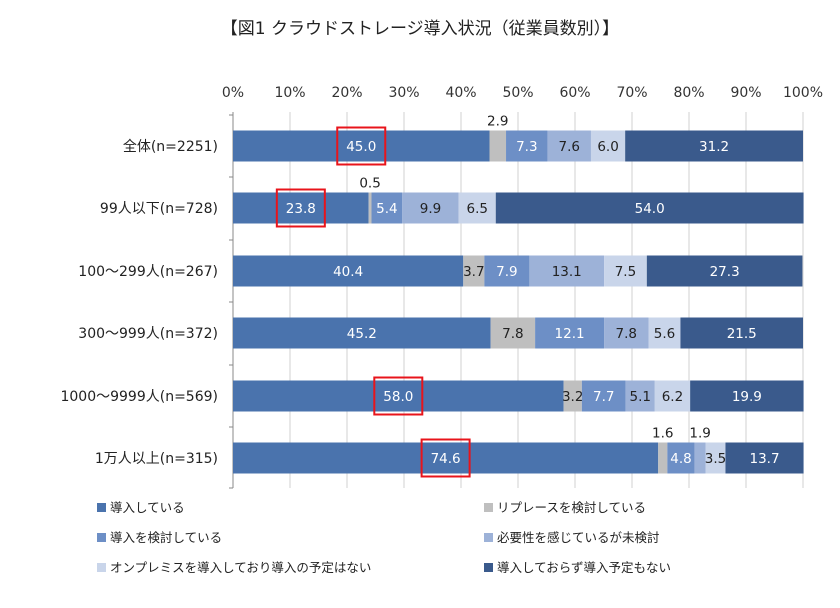 The image size is (840, 608). I want to click on data-label: 7.6, so click(569, 147).